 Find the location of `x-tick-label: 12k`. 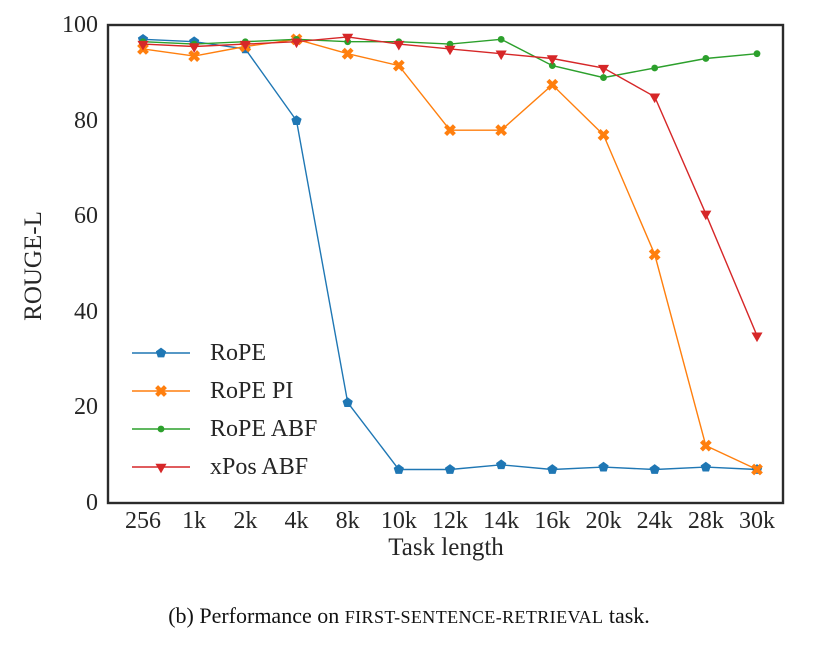

x-tick-label: 12k is located at coordinates (450, 521).